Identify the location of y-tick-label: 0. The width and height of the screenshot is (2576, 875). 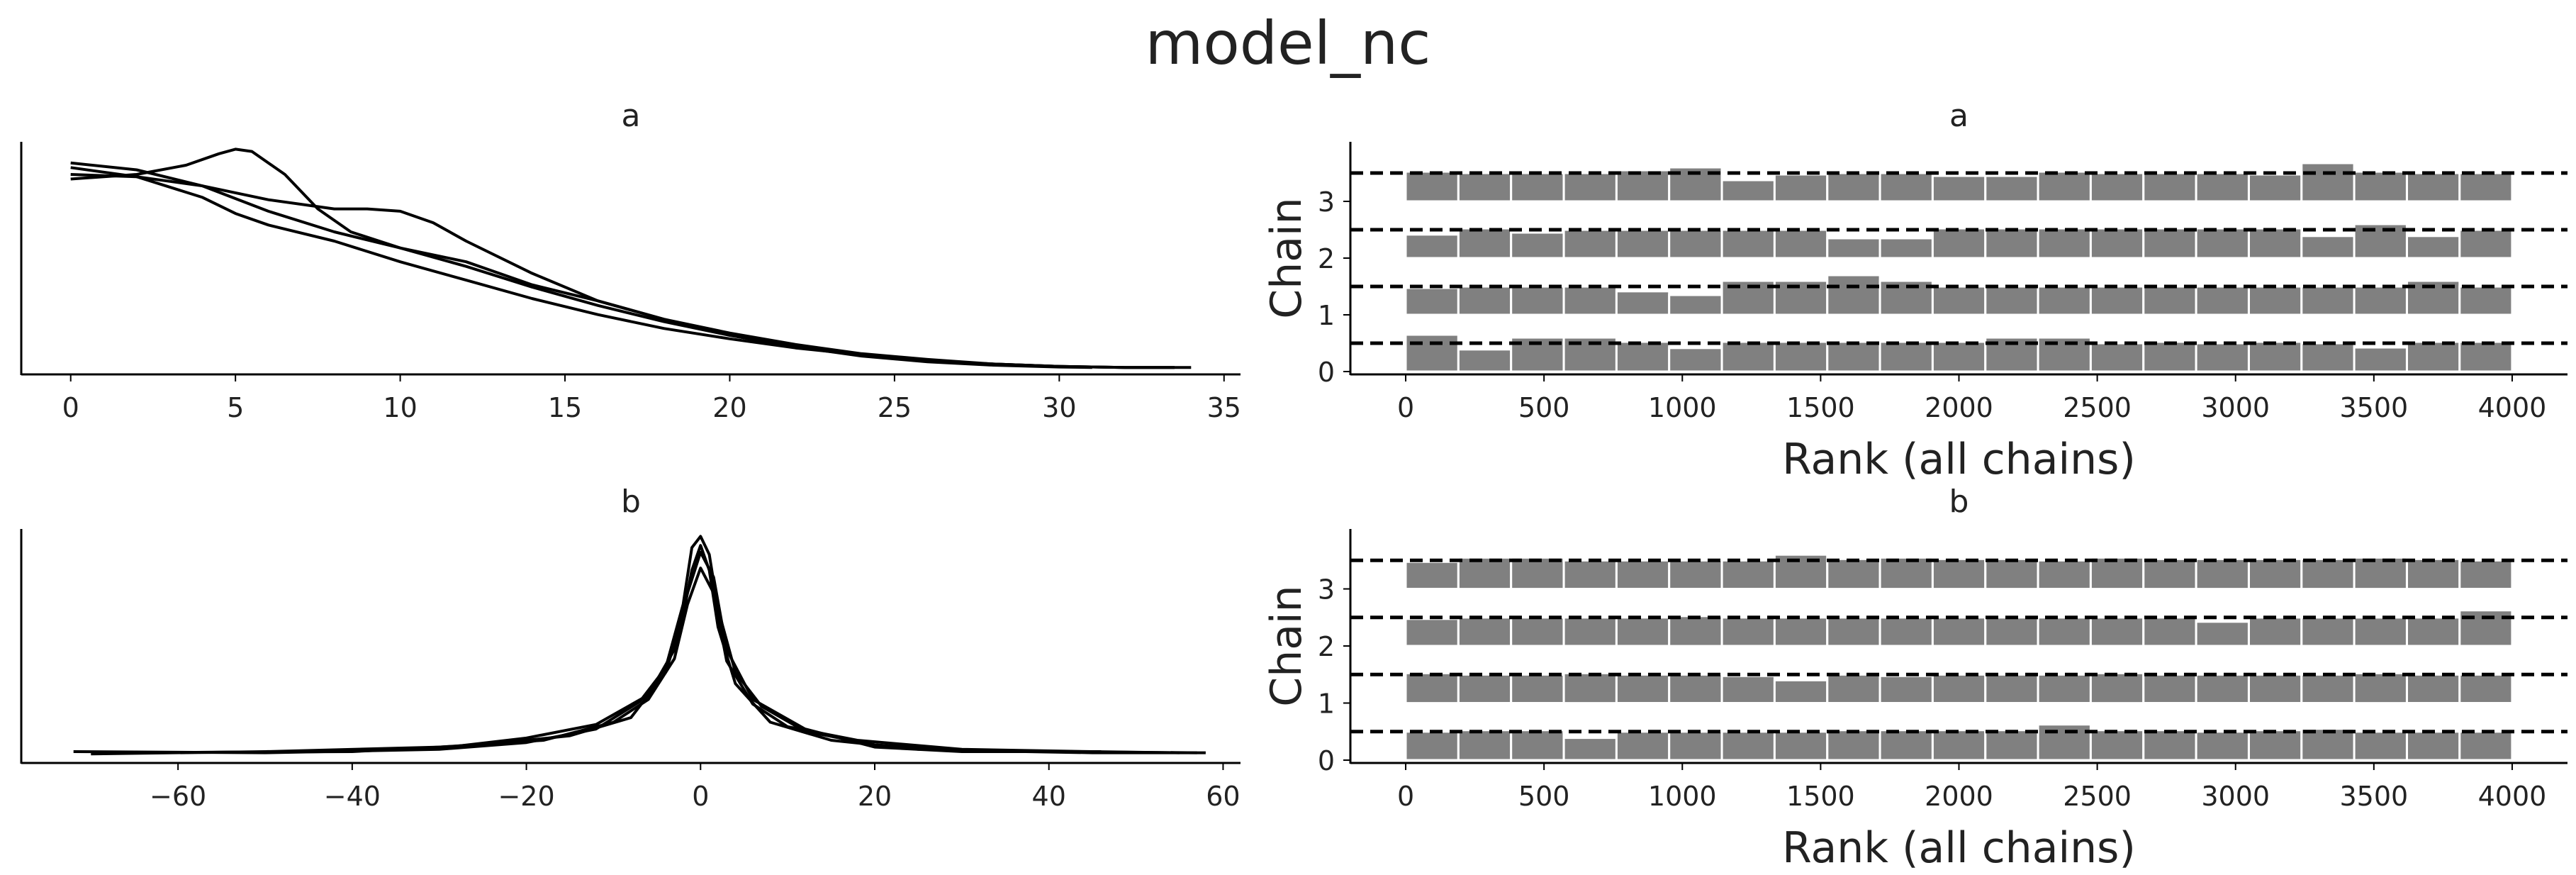
(1327, 372).